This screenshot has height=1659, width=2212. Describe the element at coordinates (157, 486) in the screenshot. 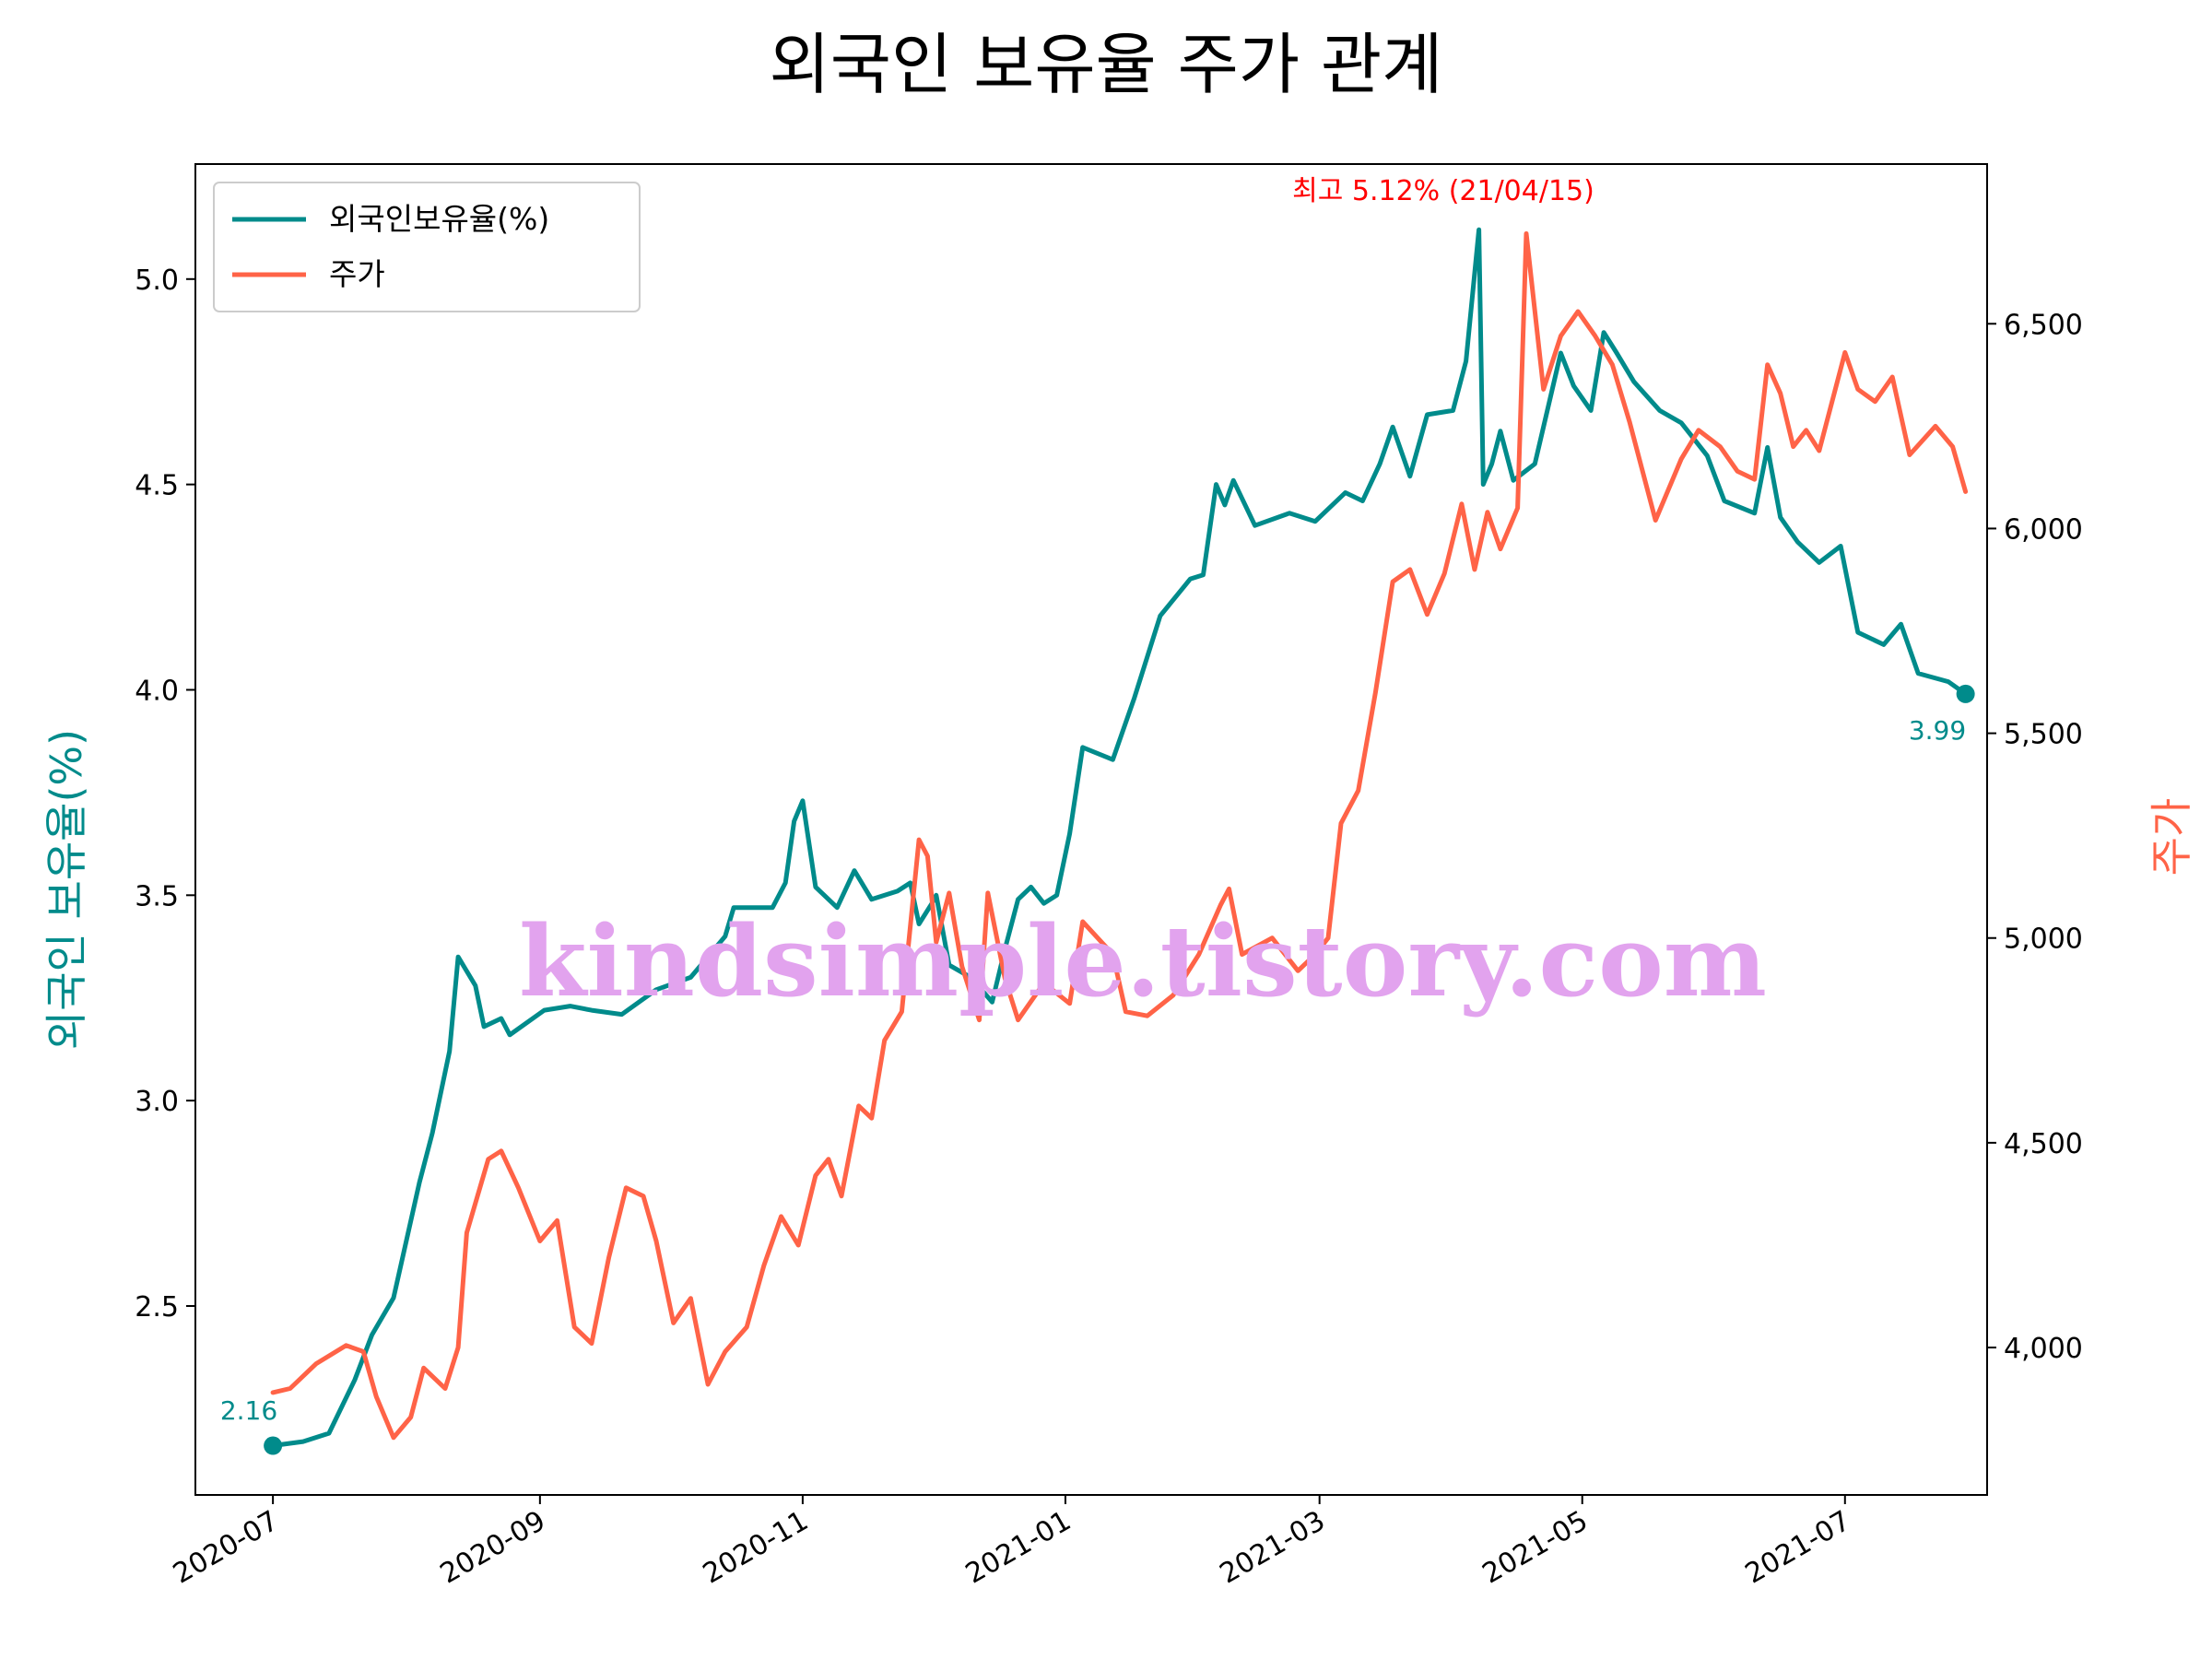

I see `y-tick-label-left: 4.5` at that location.